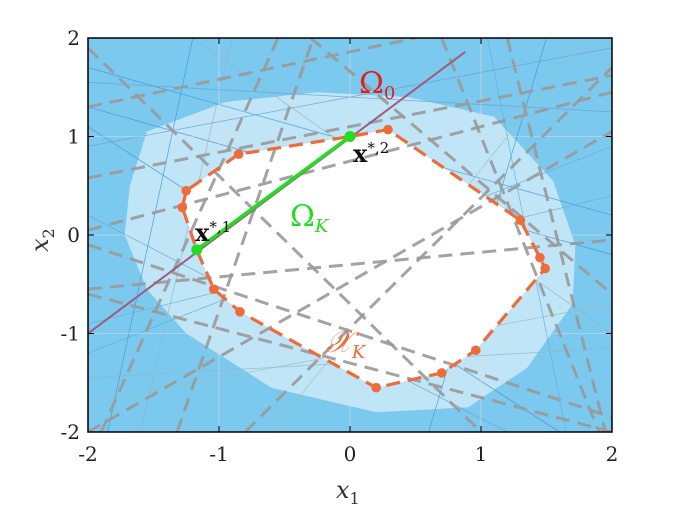 This screenshot has height=508, width=677. Describe the element at coordinates (73, 38) in the screenshot. I see `y-tick-label: 2` at that location.